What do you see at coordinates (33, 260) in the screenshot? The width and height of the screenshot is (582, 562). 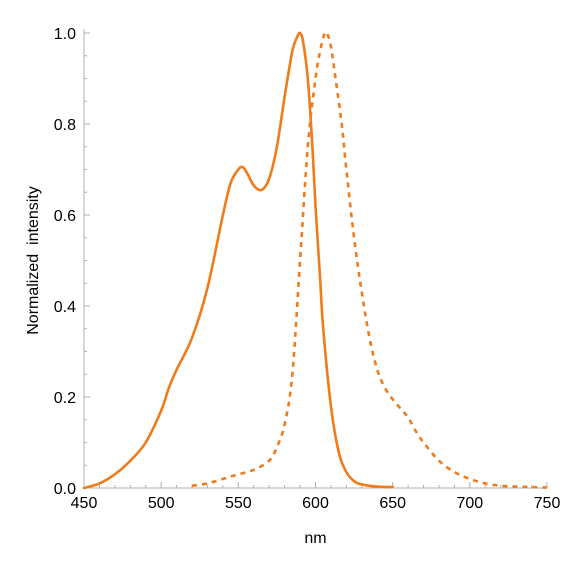 I see `y-axis-title: Normalized intensity` at bounding box center [33, 260].